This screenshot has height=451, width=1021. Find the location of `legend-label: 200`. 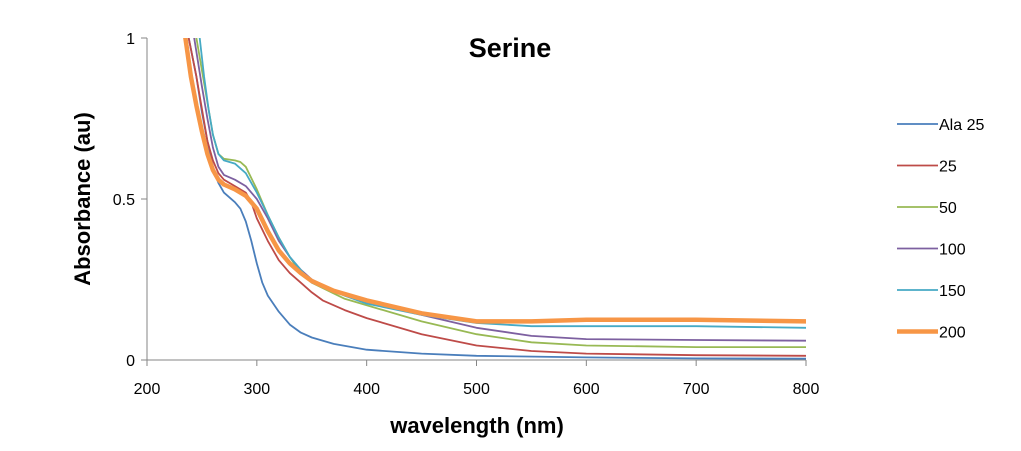

legend-label: 200 is located at coordinates (952, 333).